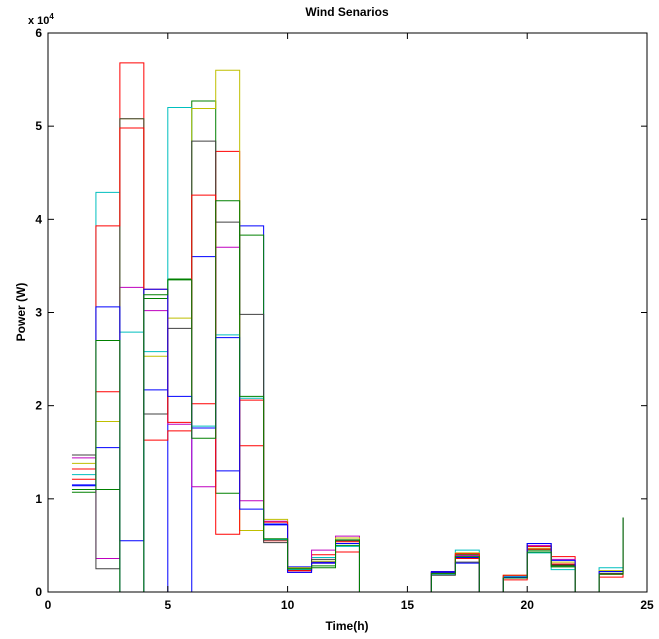 The image size is (659, 639). What do you see at coordinates (38, 406) in the screenshot?
I see `y-tick-label-20000: 2` at bounding box center [38, 406].